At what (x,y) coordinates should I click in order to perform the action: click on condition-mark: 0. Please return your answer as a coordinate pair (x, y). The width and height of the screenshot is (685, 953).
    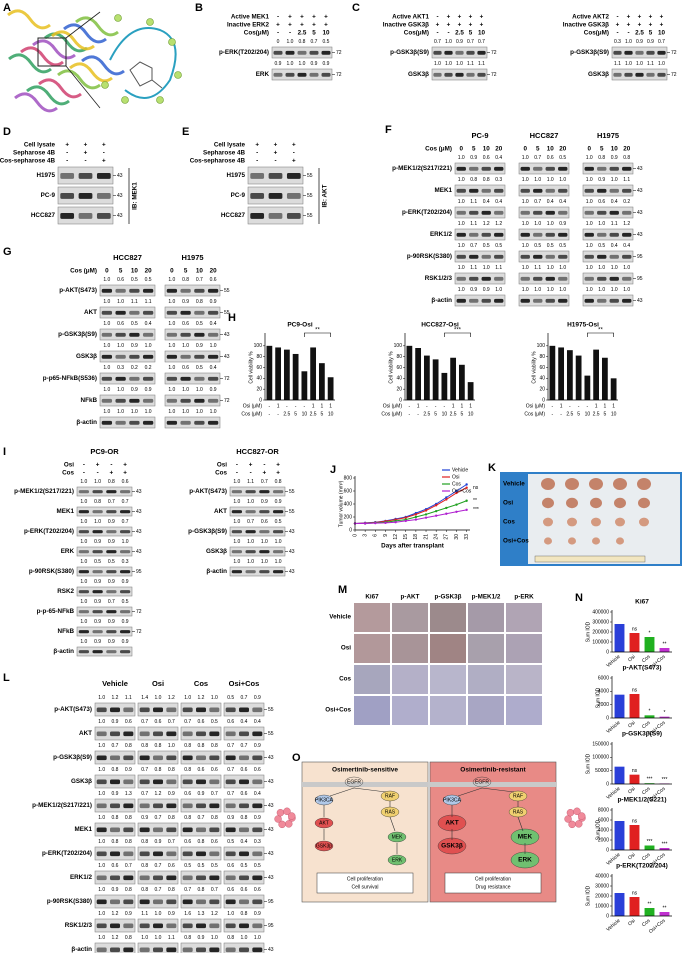
    Looking at the image, I should click on (589, 149).